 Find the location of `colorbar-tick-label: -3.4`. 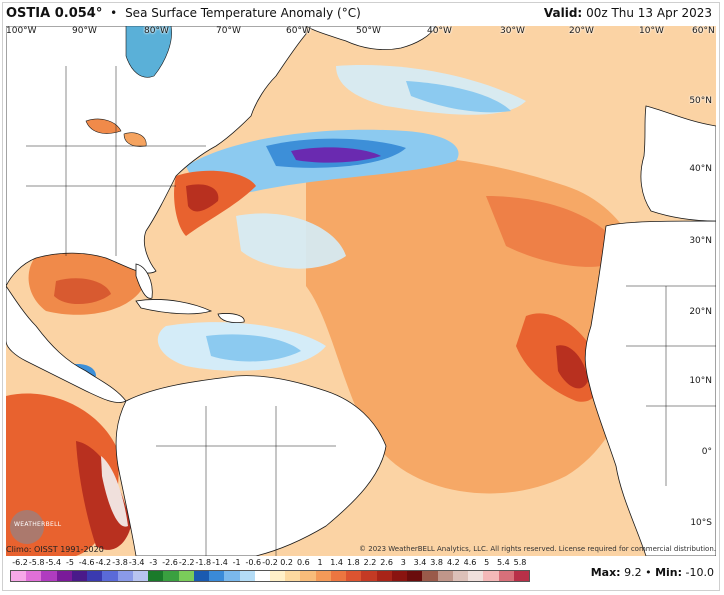

colorbar-tick-label: -3.4 is located at coordinates (136, 562).